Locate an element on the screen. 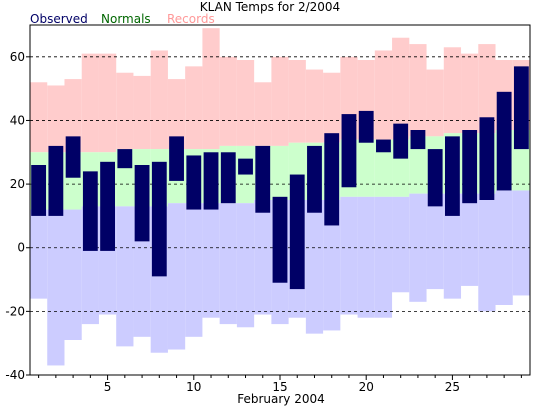  y-tick-label: 40 is located at coordinates (17, 120).